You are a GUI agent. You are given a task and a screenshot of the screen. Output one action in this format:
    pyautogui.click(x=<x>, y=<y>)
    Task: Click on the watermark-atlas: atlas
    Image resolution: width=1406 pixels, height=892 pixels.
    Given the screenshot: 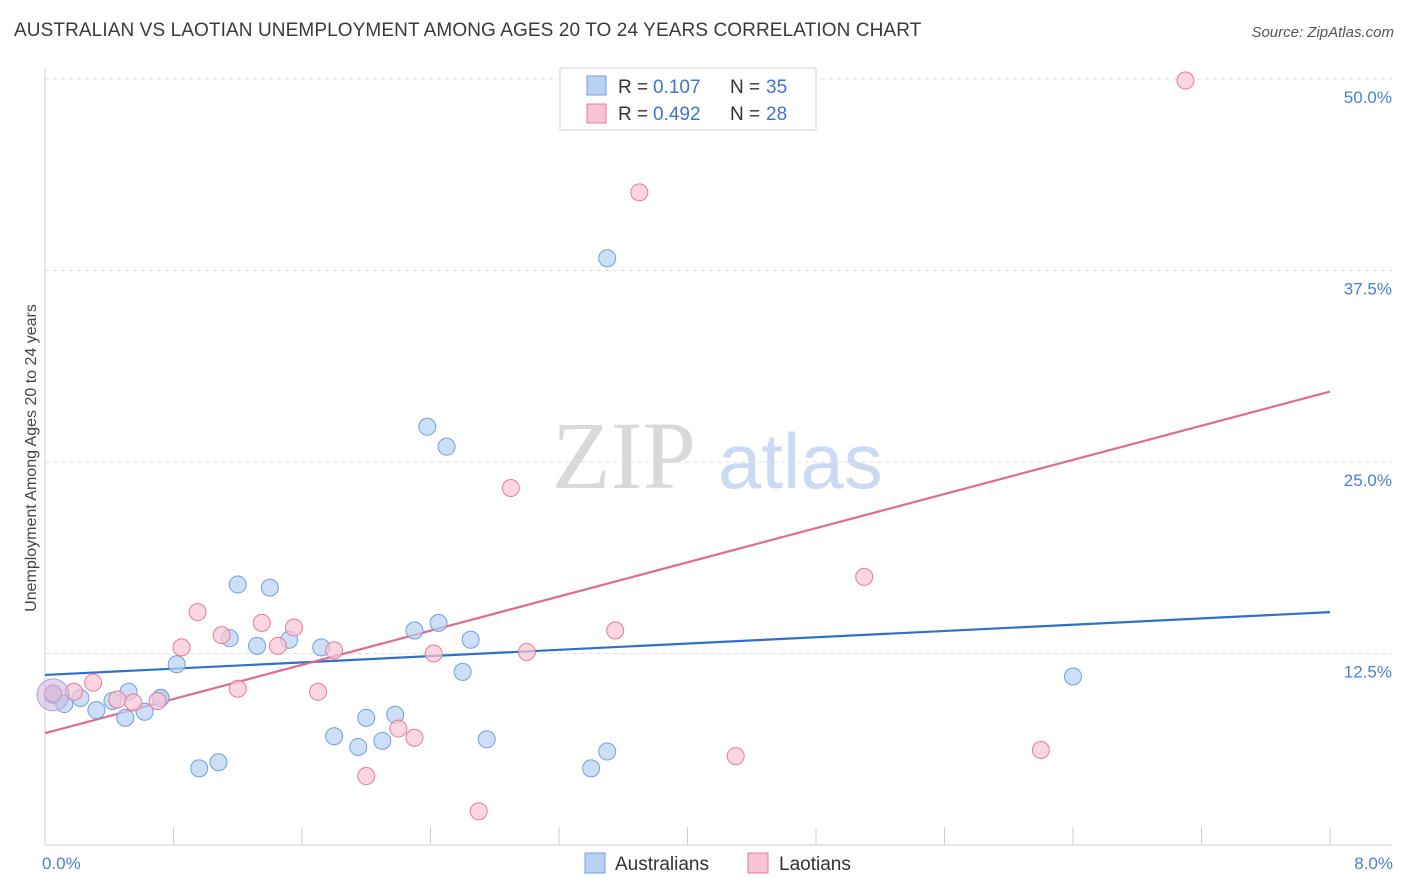 What is the action you would take?
    pyautogui.click(x=800, y=461)
    